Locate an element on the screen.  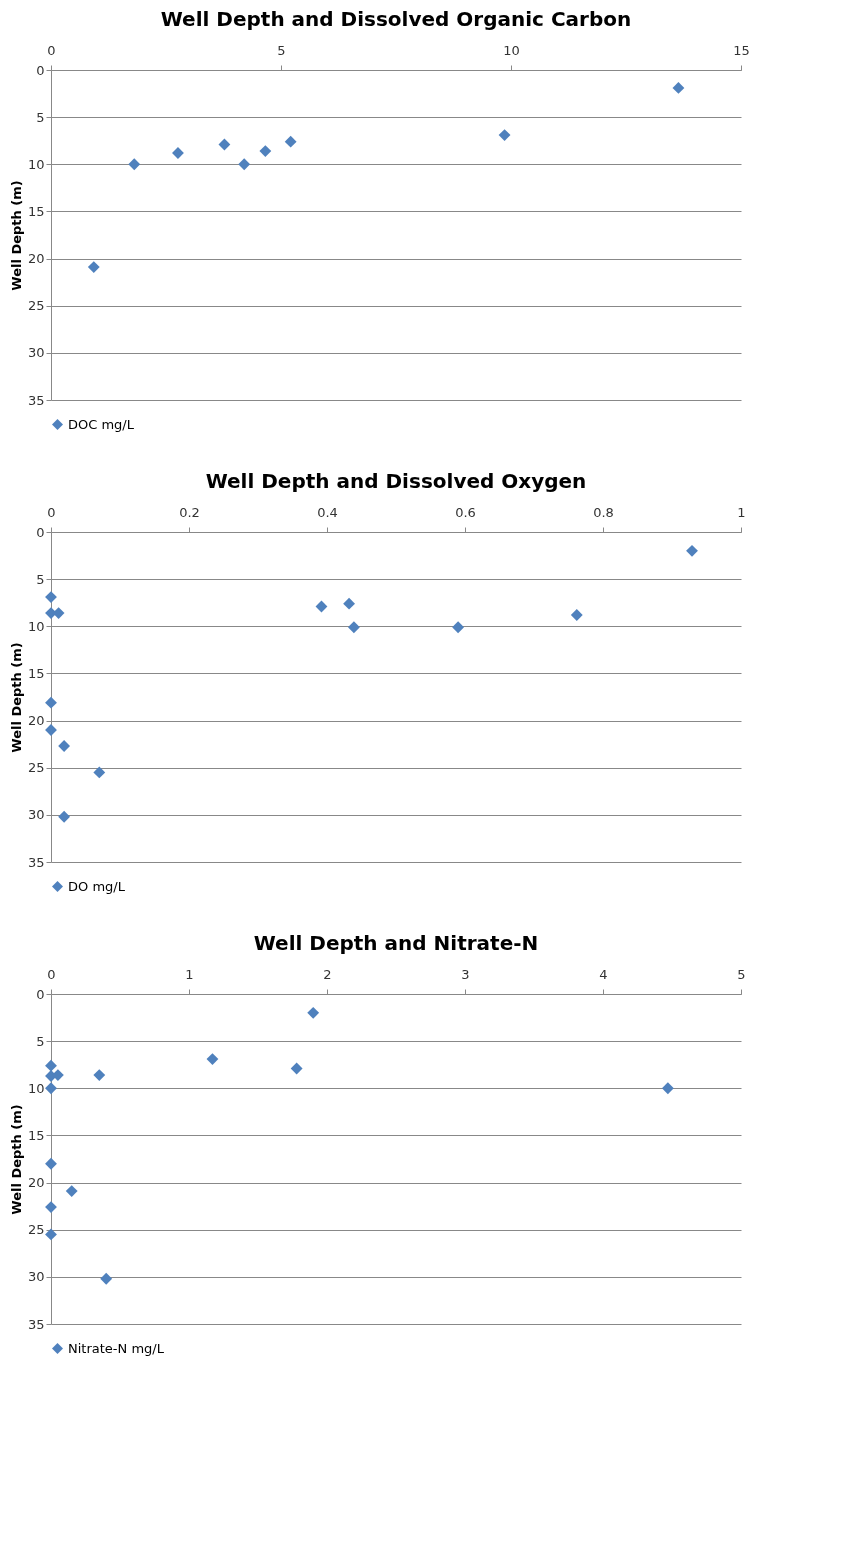
chart-title: Well Depth and Dissolved Oxygen is located at coordinates (396, 481).